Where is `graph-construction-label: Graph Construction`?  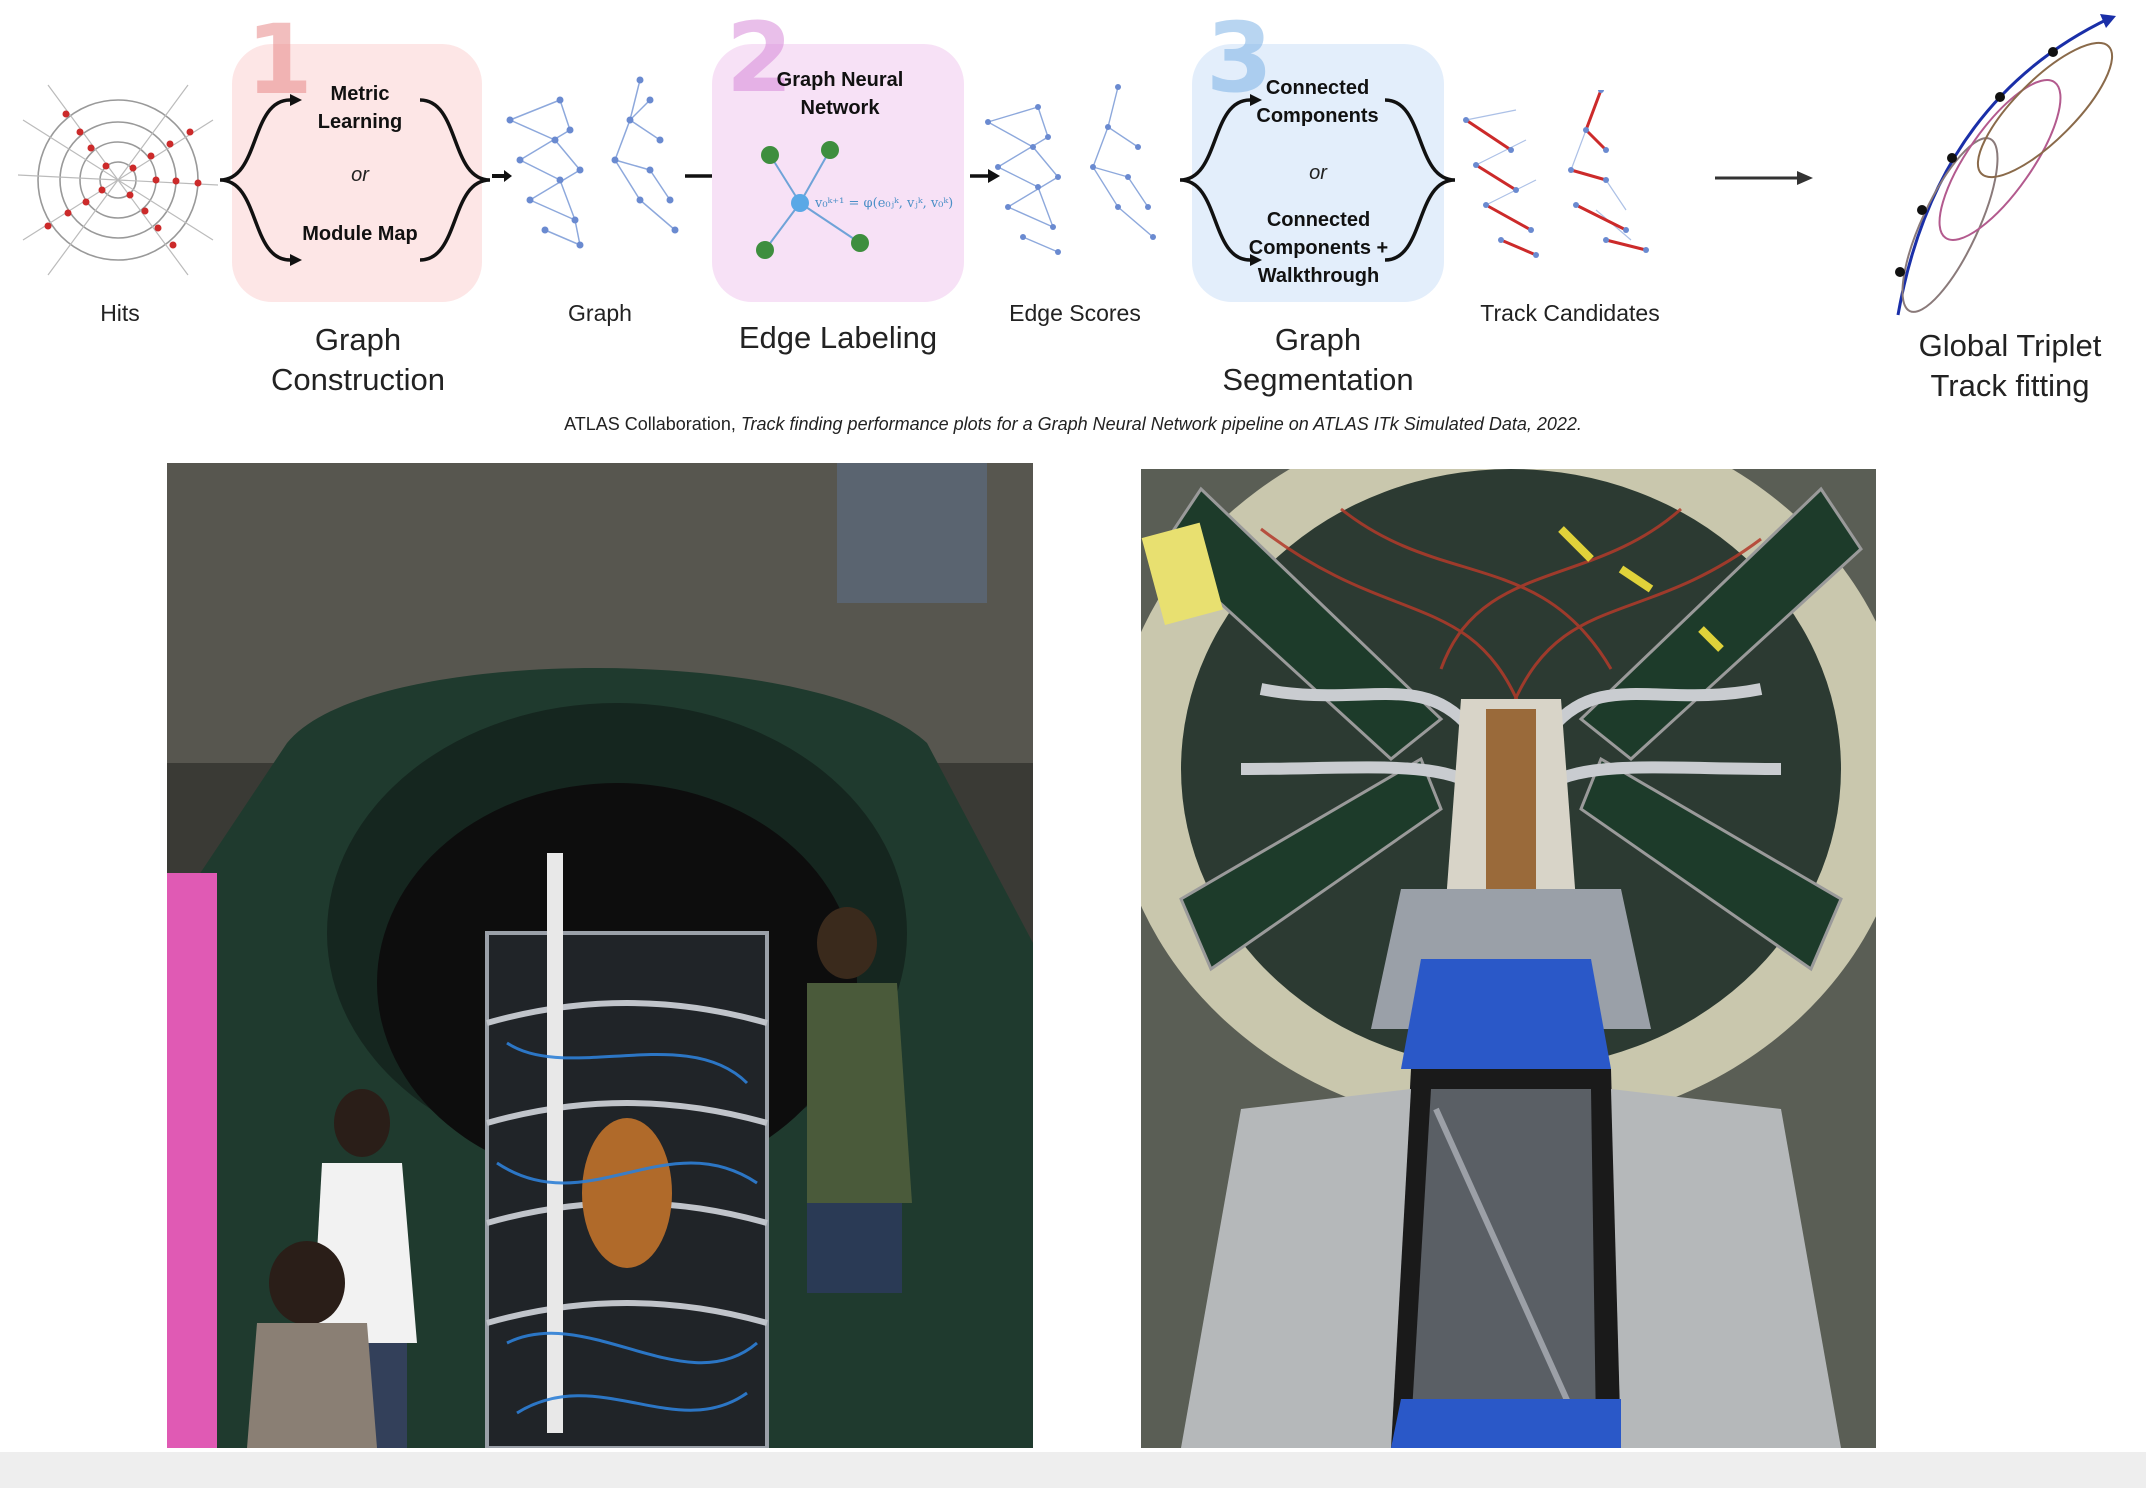 graph-construction-label: Graph Construction is located at coordinates (358, 359).